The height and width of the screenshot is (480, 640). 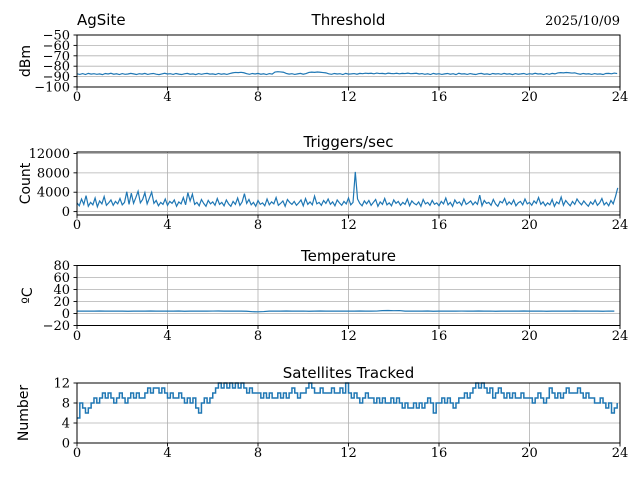 What do you see at coordinates (52, 88) in the screenshot?
I see `threshold-ytick-label: −100` at bounding box center [52, 88].